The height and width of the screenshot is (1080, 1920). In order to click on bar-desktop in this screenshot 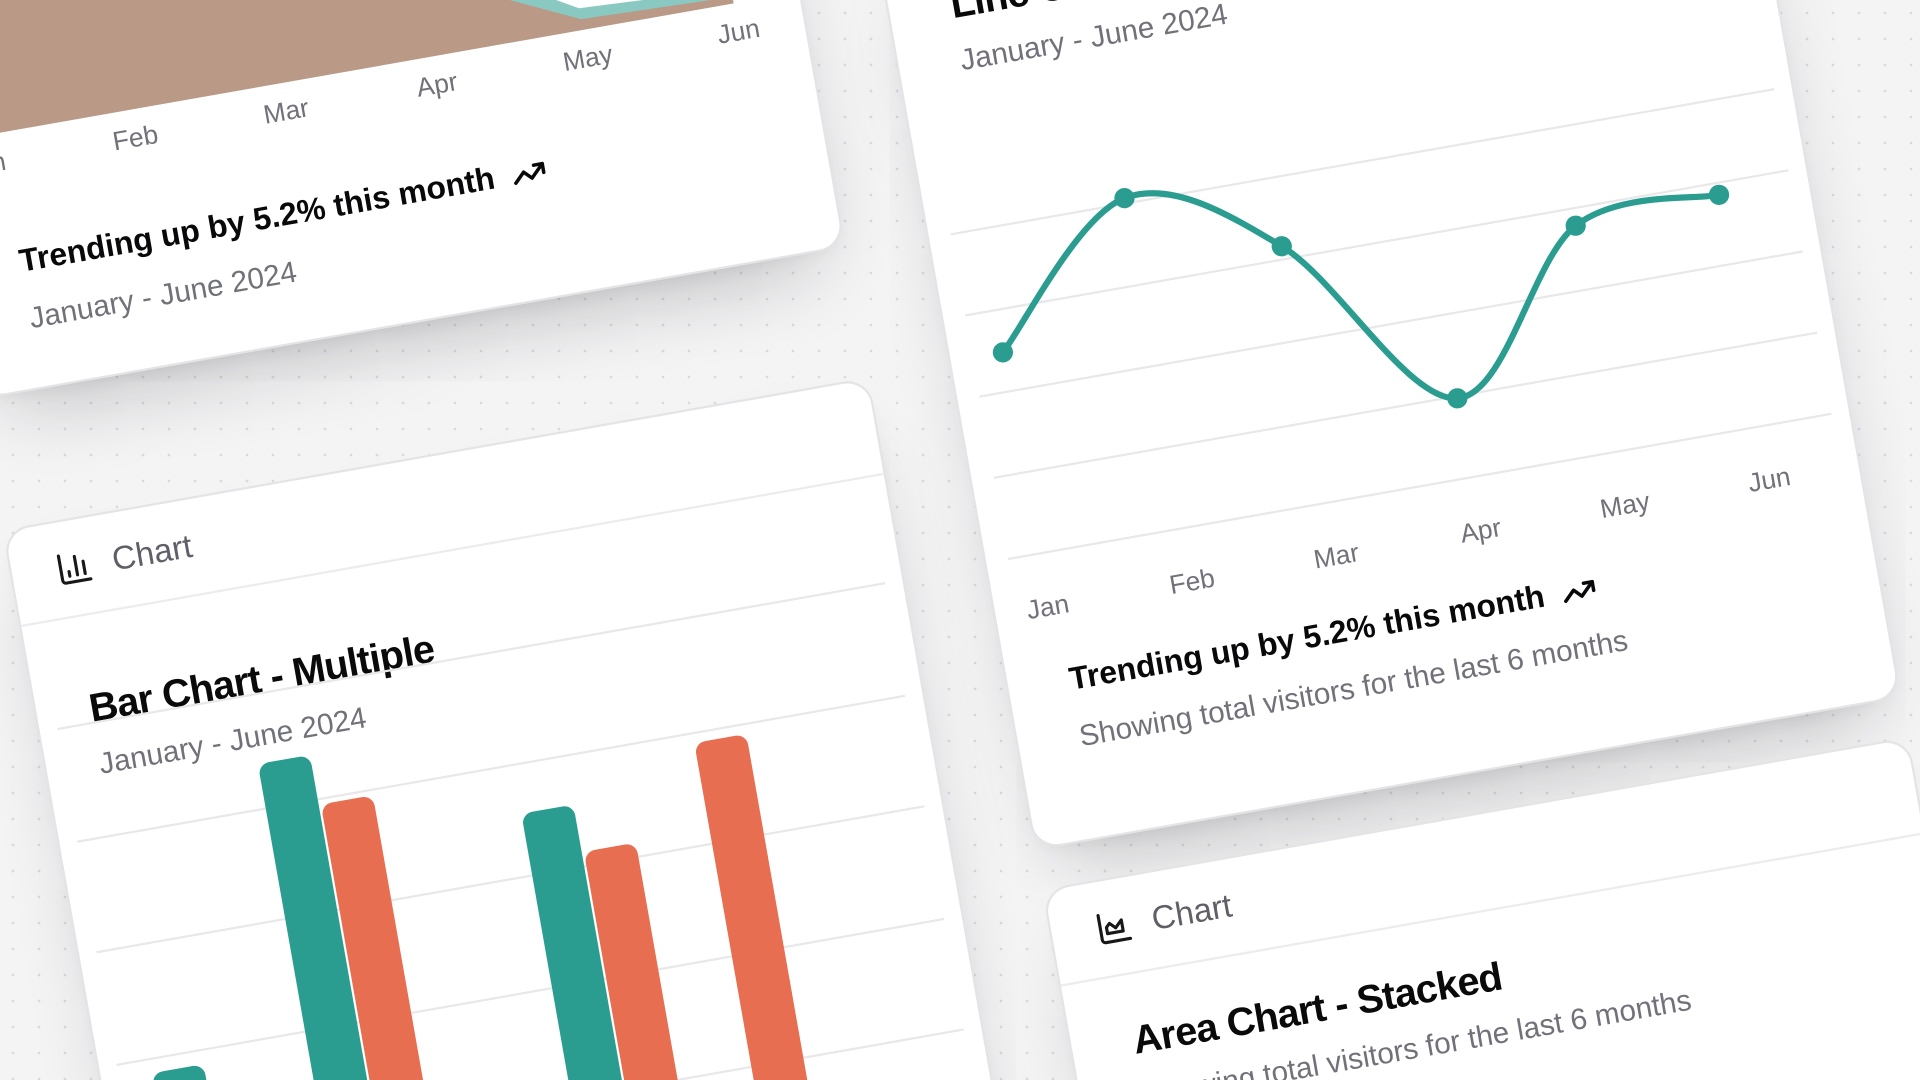, I will do `click(243, 1072)`.